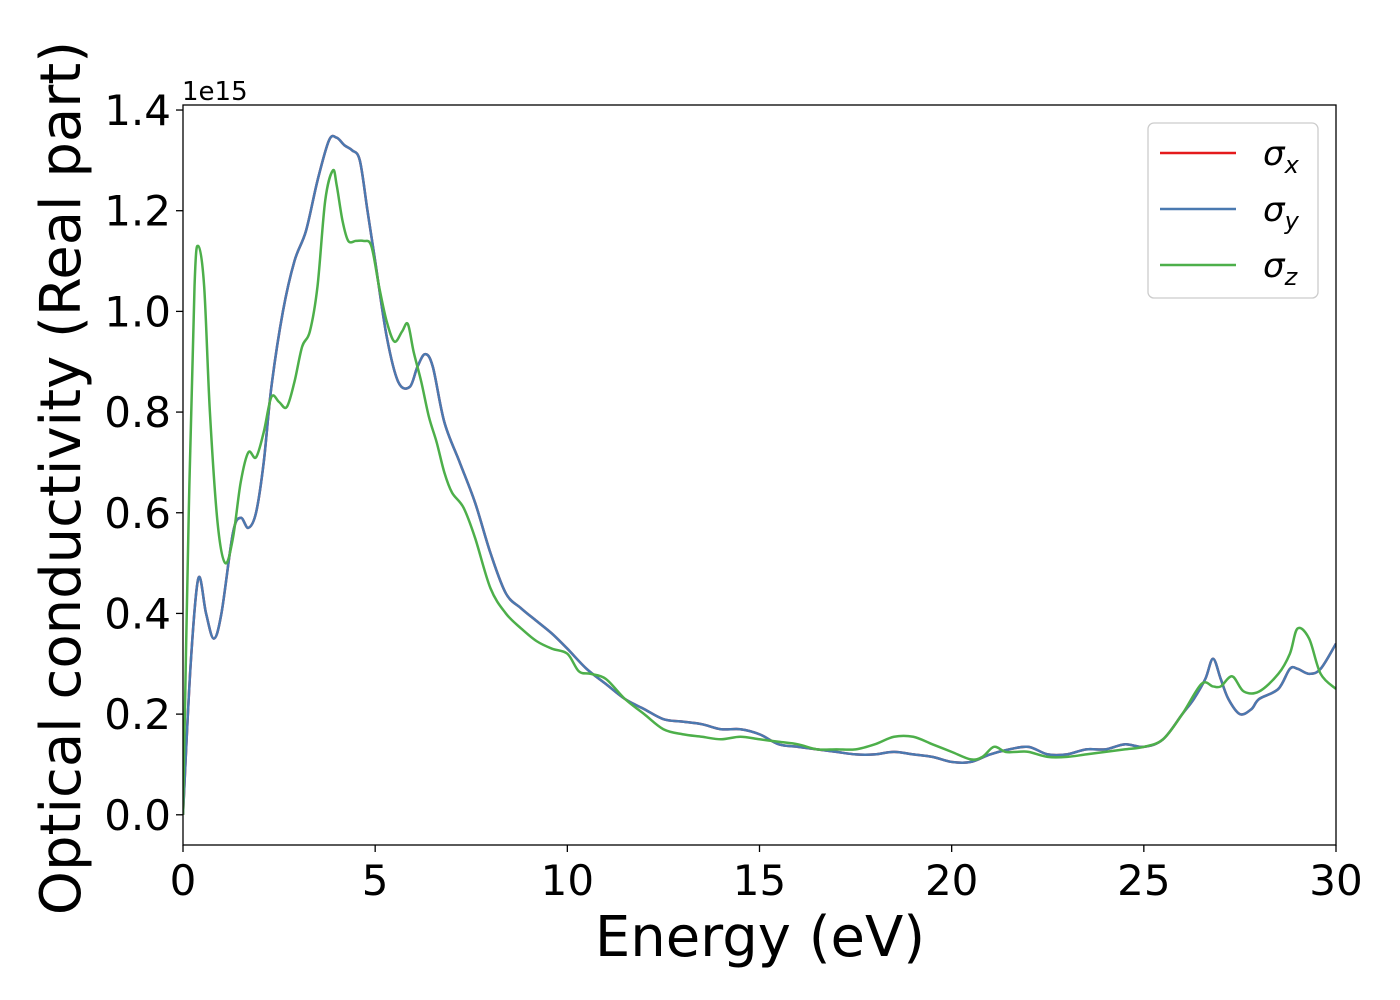  I want to click on y-axis-label: Optical conductivity (Real part), so click(61, 478).